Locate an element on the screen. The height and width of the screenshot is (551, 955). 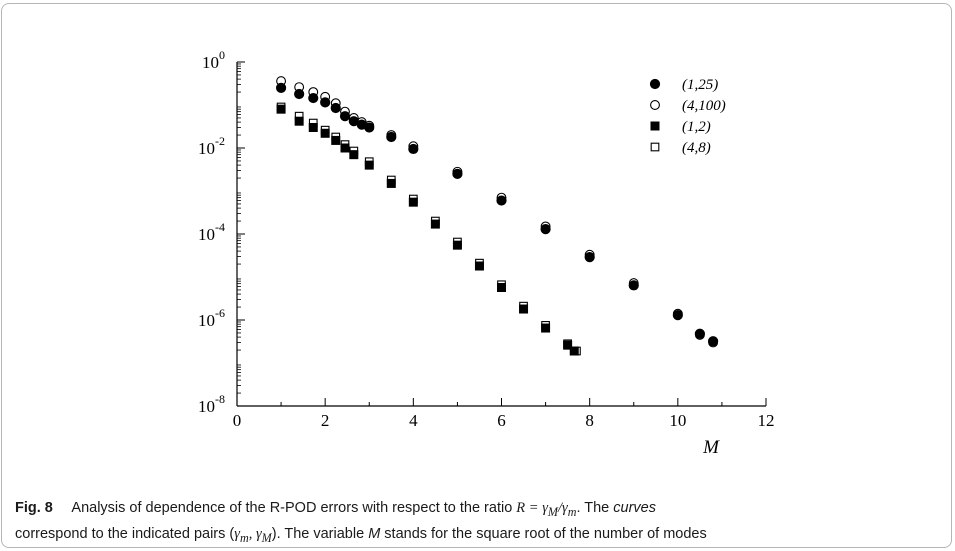
caption-text: ). The variable is located at coordinates (320, 533).